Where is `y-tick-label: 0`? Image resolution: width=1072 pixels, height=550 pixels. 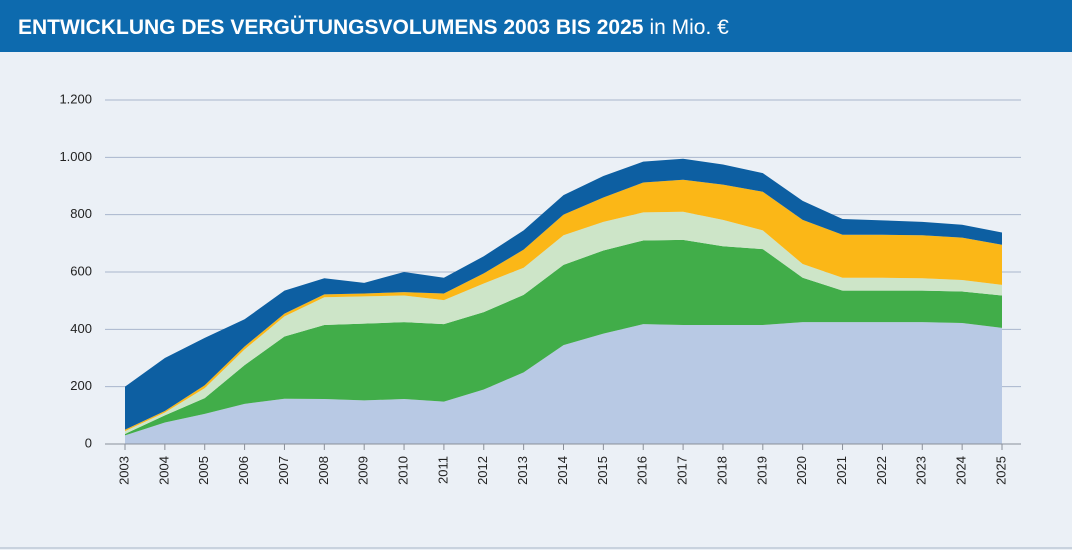 y-tick-label: 0 is located at coordinates (88, 442).